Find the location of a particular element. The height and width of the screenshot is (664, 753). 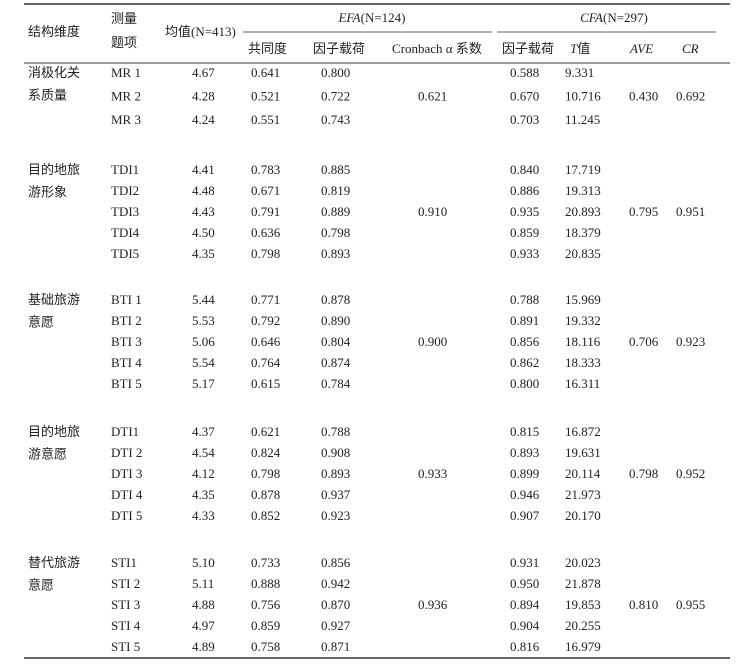

t-value: 20.114 is located at coordinates (583, 473).